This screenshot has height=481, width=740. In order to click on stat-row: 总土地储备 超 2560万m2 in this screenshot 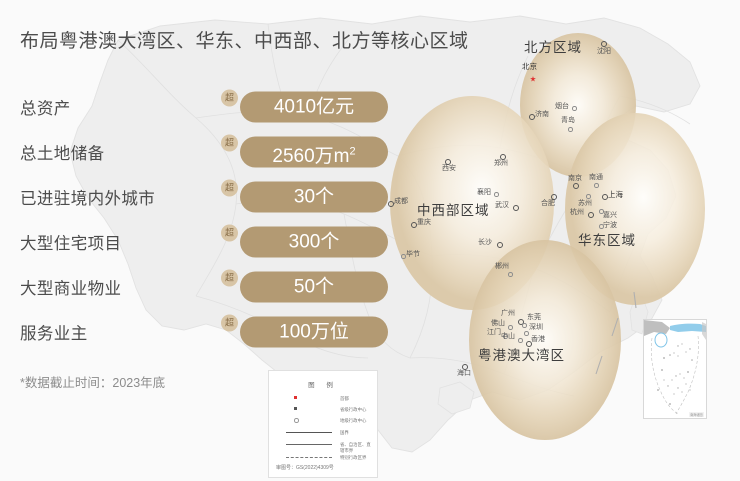, I will do `click(200, 151)`.